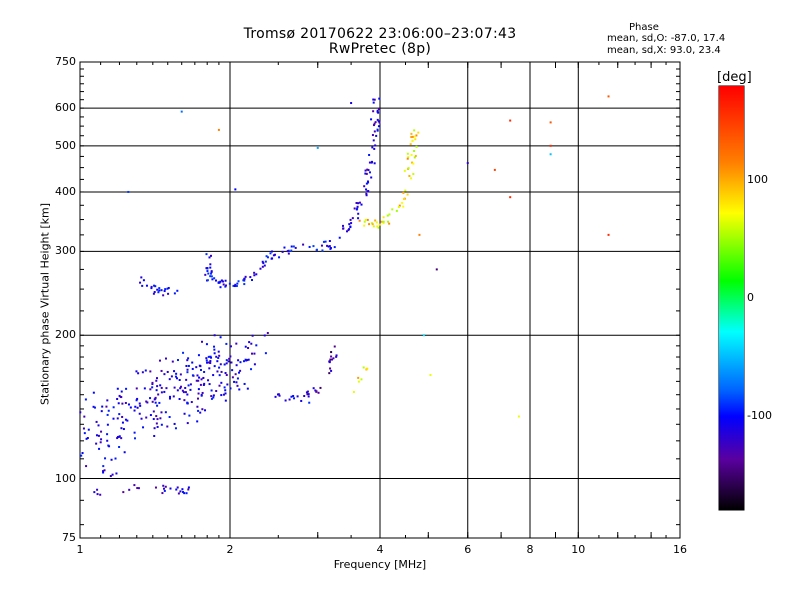  I want to click on stats-o-mode: mean, sd,O: -87.0, 17.4, so click(666, 38).